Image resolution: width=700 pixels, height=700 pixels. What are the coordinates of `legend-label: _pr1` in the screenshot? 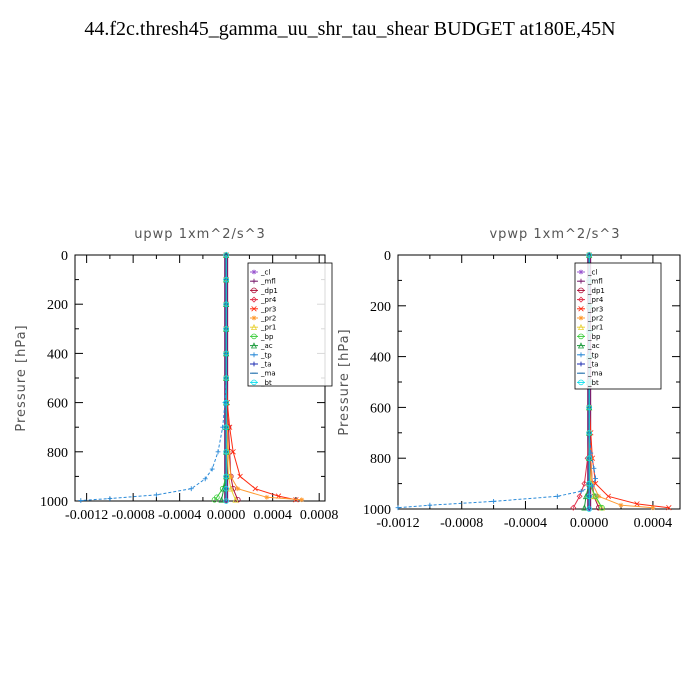 It's located at (595, 328).